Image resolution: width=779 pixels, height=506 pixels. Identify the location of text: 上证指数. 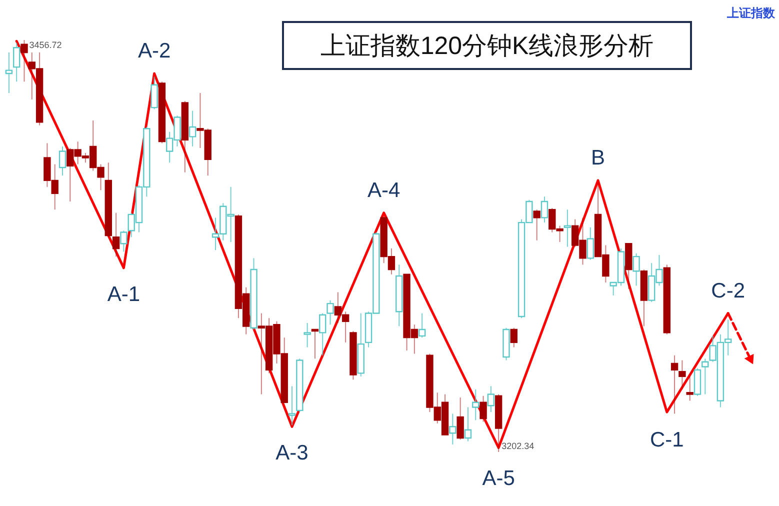
(751, 13).